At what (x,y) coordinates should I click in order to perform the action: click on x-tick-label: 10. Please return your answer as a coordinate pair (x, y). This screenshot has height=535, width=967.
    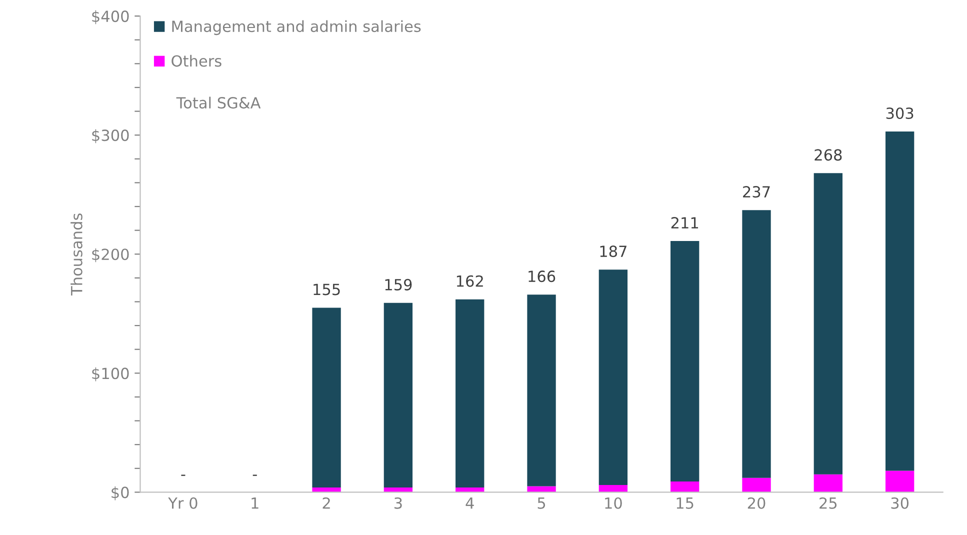
    Looking at the image, I should click on (613, 503).